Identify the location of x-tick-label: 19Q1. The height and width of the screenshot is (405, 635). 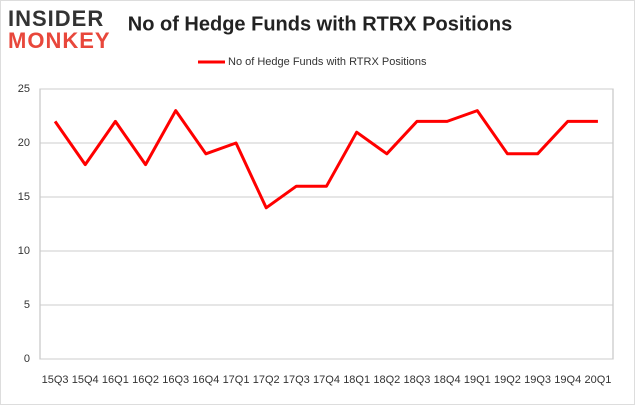
(477, 380).